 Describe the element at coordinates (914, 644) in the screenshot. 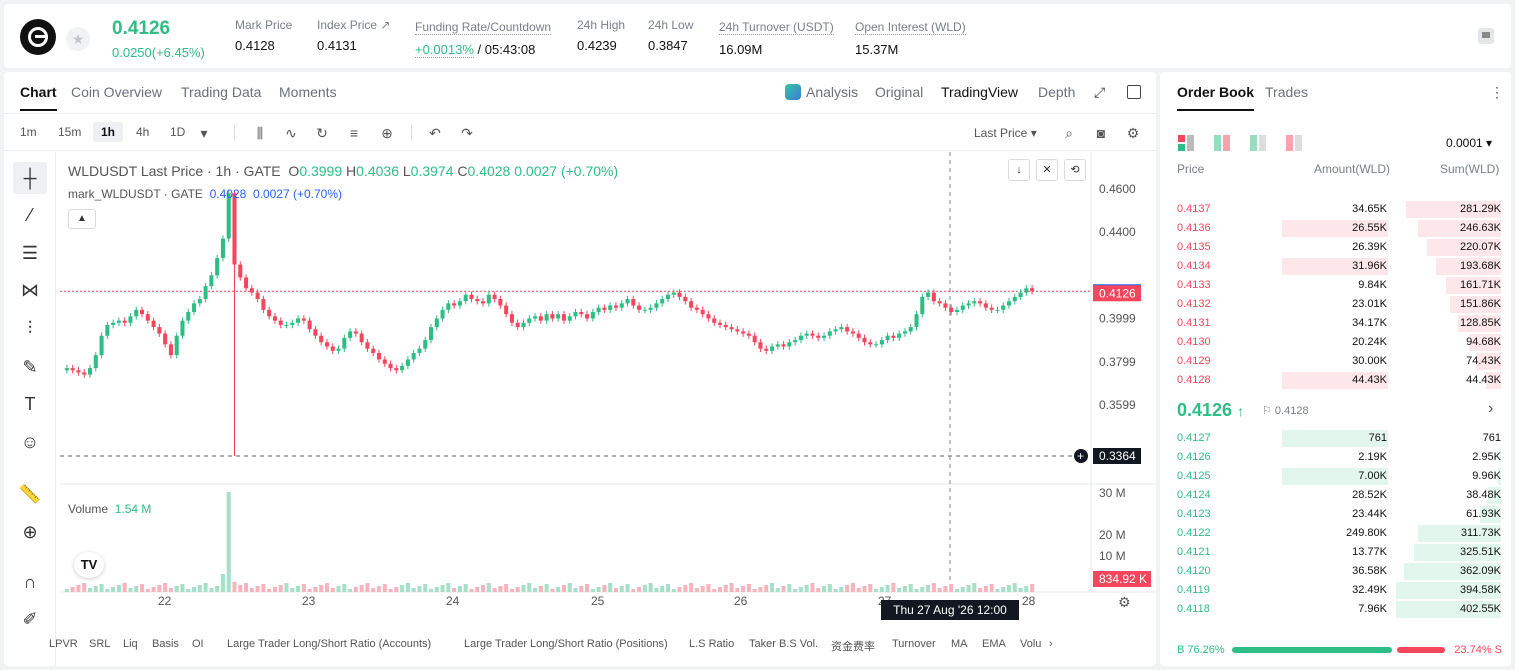

I see `indicator-item: Turnover` at that location.